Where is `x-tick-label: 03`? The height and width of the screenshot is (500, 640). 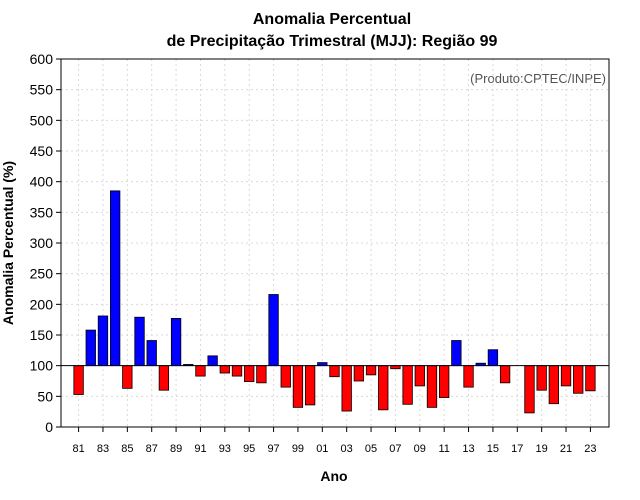
x-tick-label: 03 is located at coordinates (347, 449).